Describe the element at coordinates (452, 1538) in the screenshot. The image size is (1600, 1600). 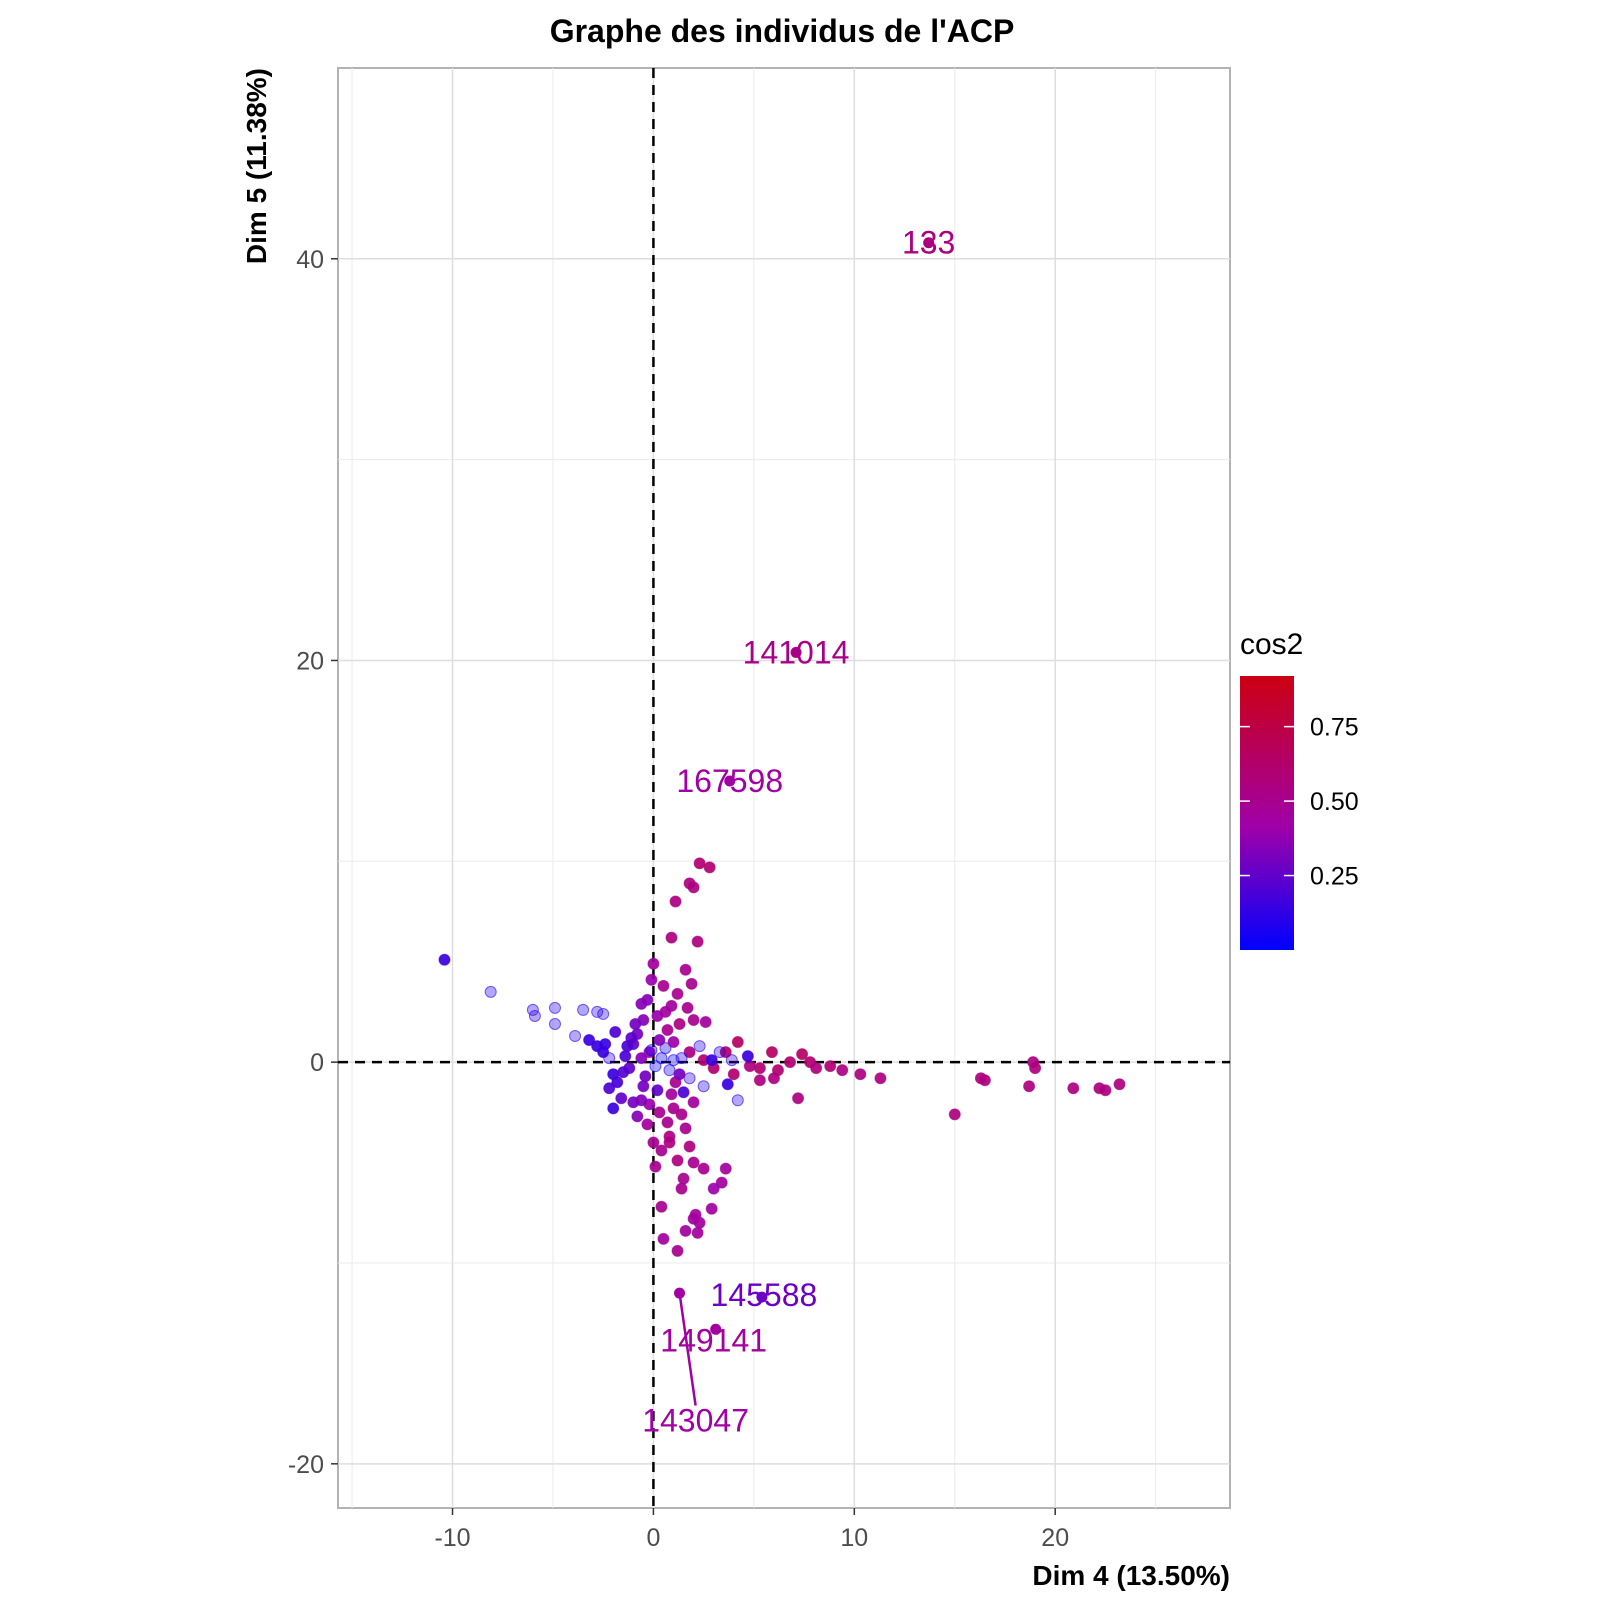
I see `x-tick-label: -10` at that location.